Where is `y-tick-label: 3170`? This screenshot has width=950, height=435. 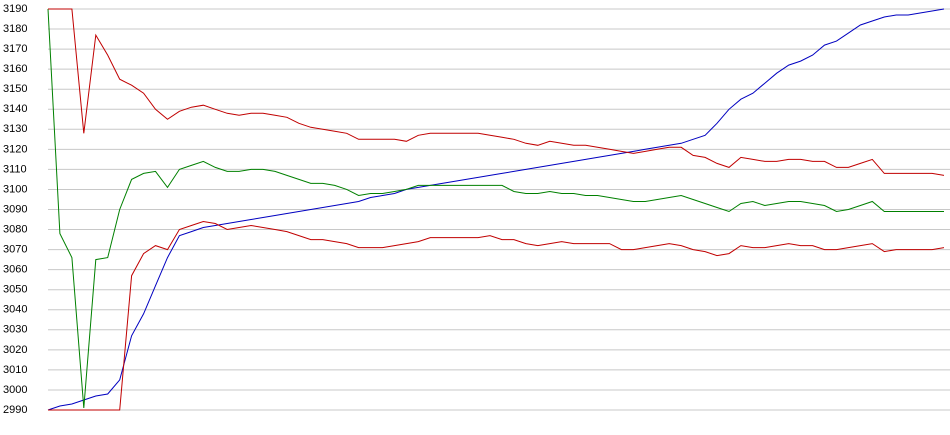
y-tick-label: 3170 is located at coordinates (15, 49).